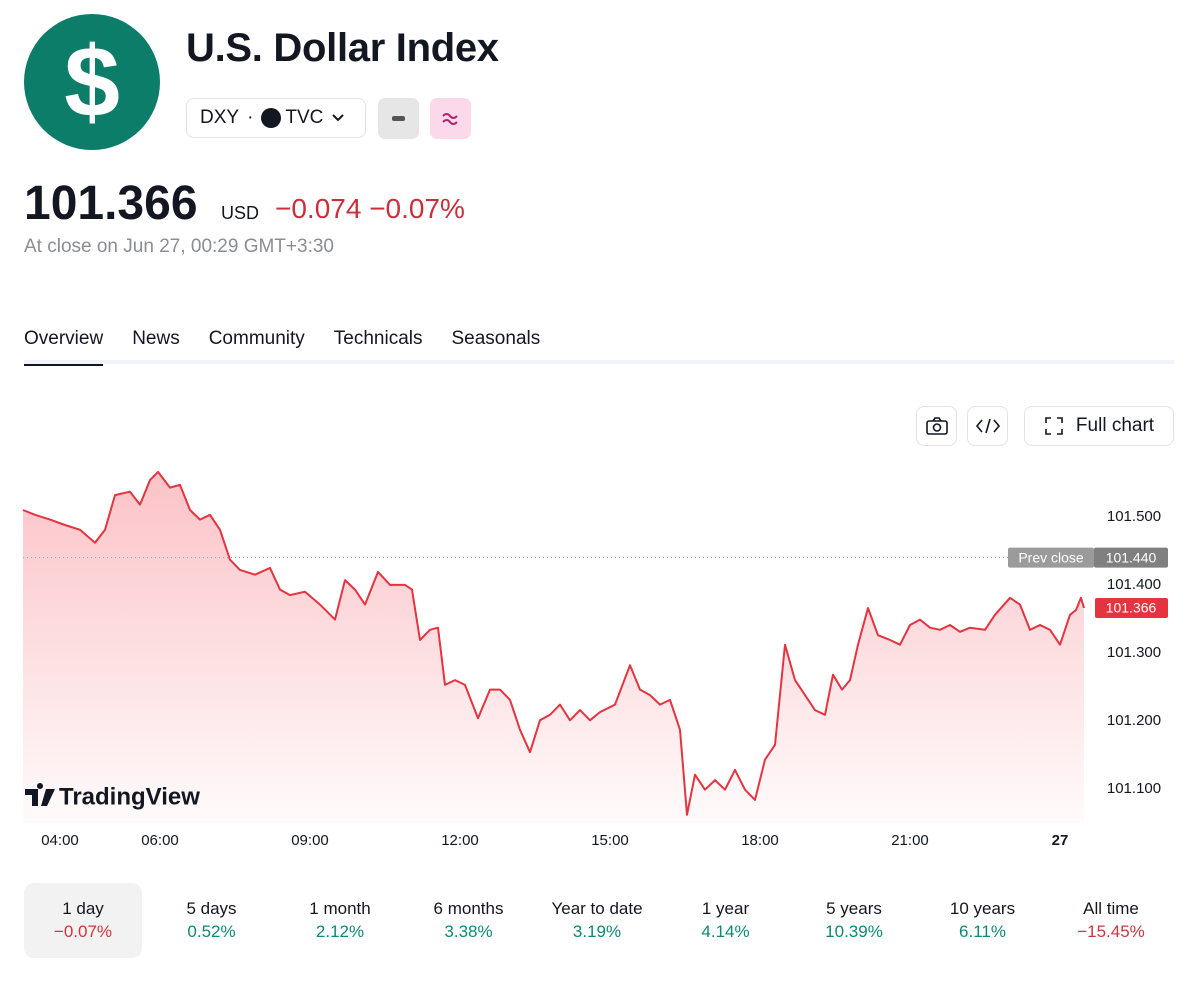 This screenshot has width=1198, height=989. Describe the element at coordinates (83, 931) in the screenshot. I see `period-change: −0.07%` at that location.